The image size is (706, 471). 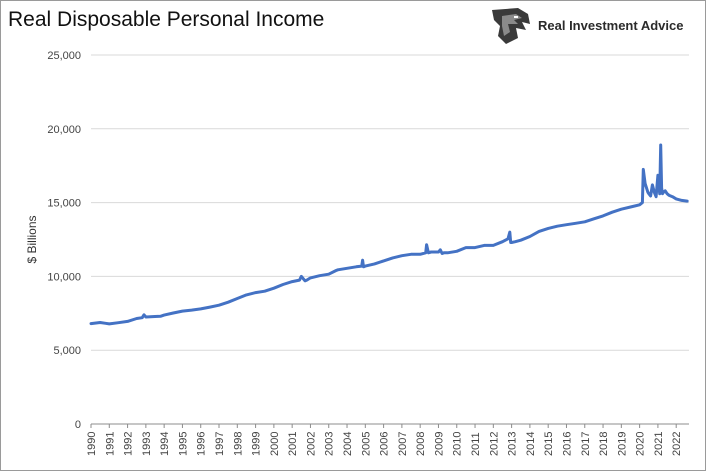 What do you see at coordinates (64, 240) in the screenshot?
I see `y-axis-ticks: 0 5,000 10,000 15,000 20,000 25,000` at bounding box center [64, 240].